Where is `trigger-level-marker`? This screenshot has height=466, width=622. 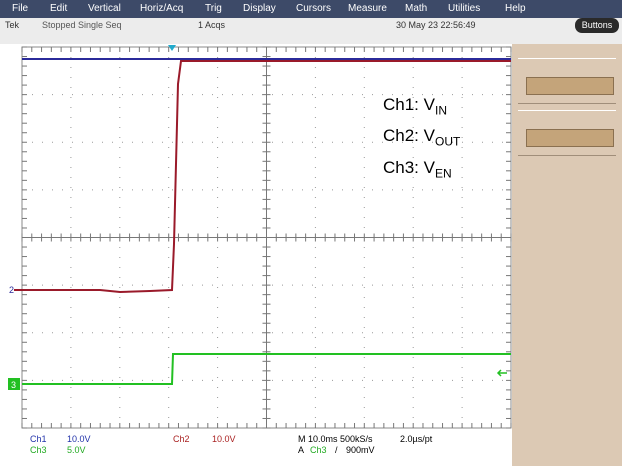 trigger-level-marker is located at coordinates (501, 373).